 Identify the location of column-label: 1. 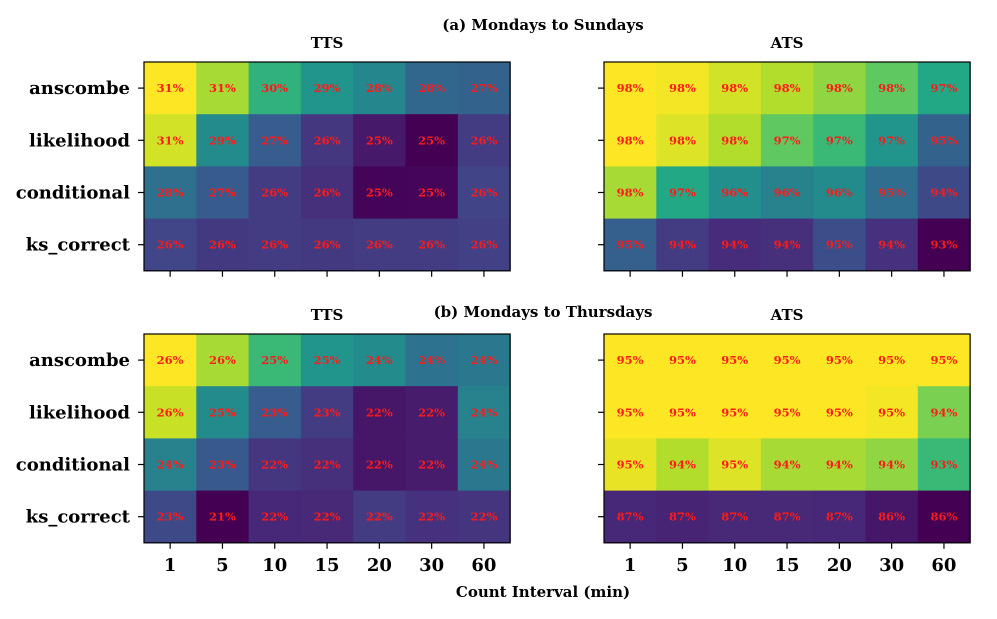
(630, 565).